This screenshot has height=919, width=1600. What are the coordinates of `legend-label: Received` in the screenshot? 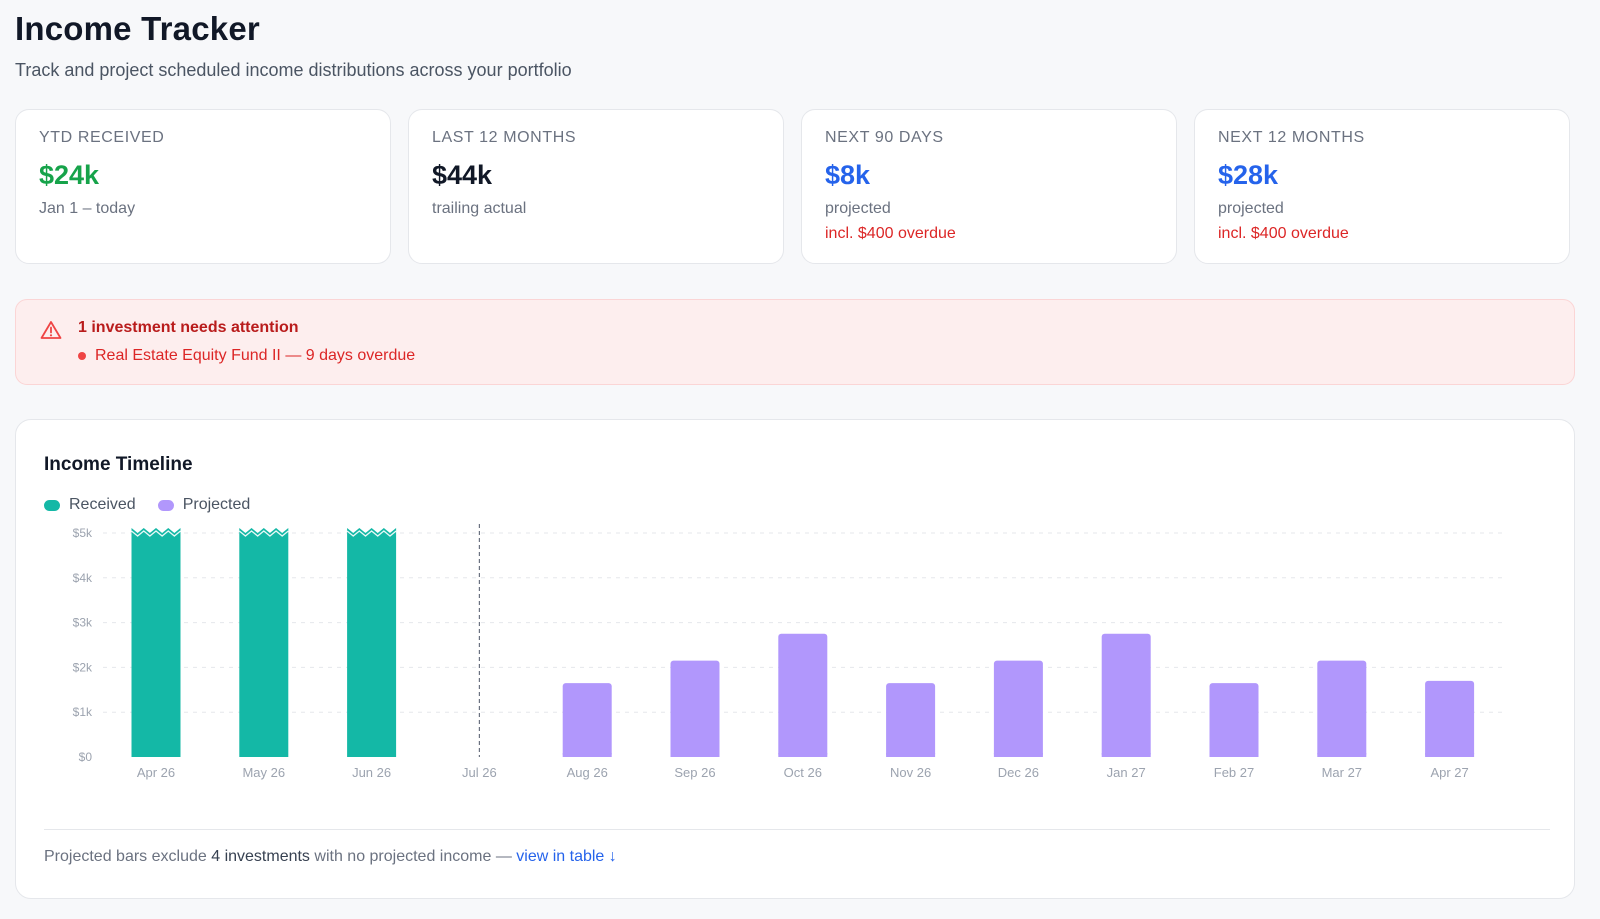 It's located at (102, 504).